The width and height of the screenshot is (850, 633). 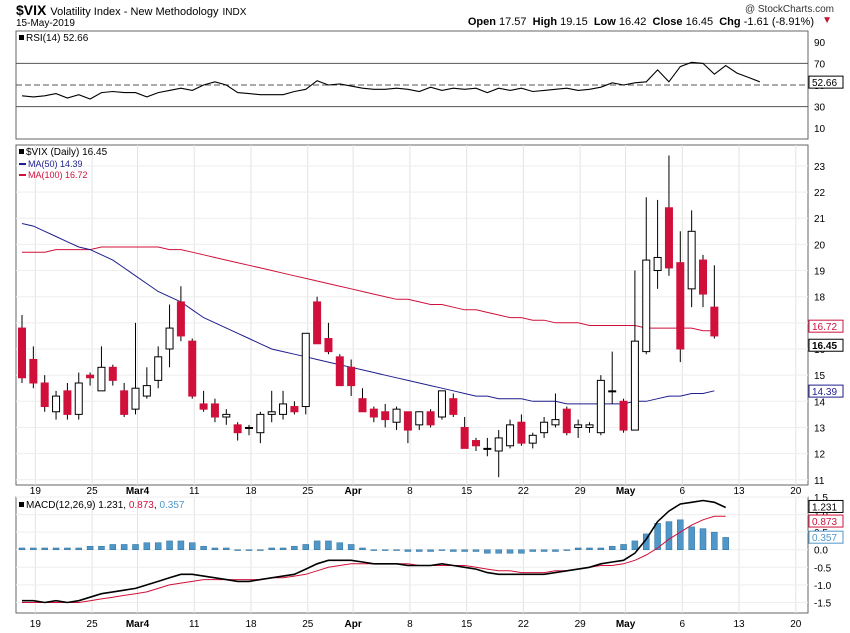 I want to click on x-tick-0-1: 25, so click(x=93, y=491).